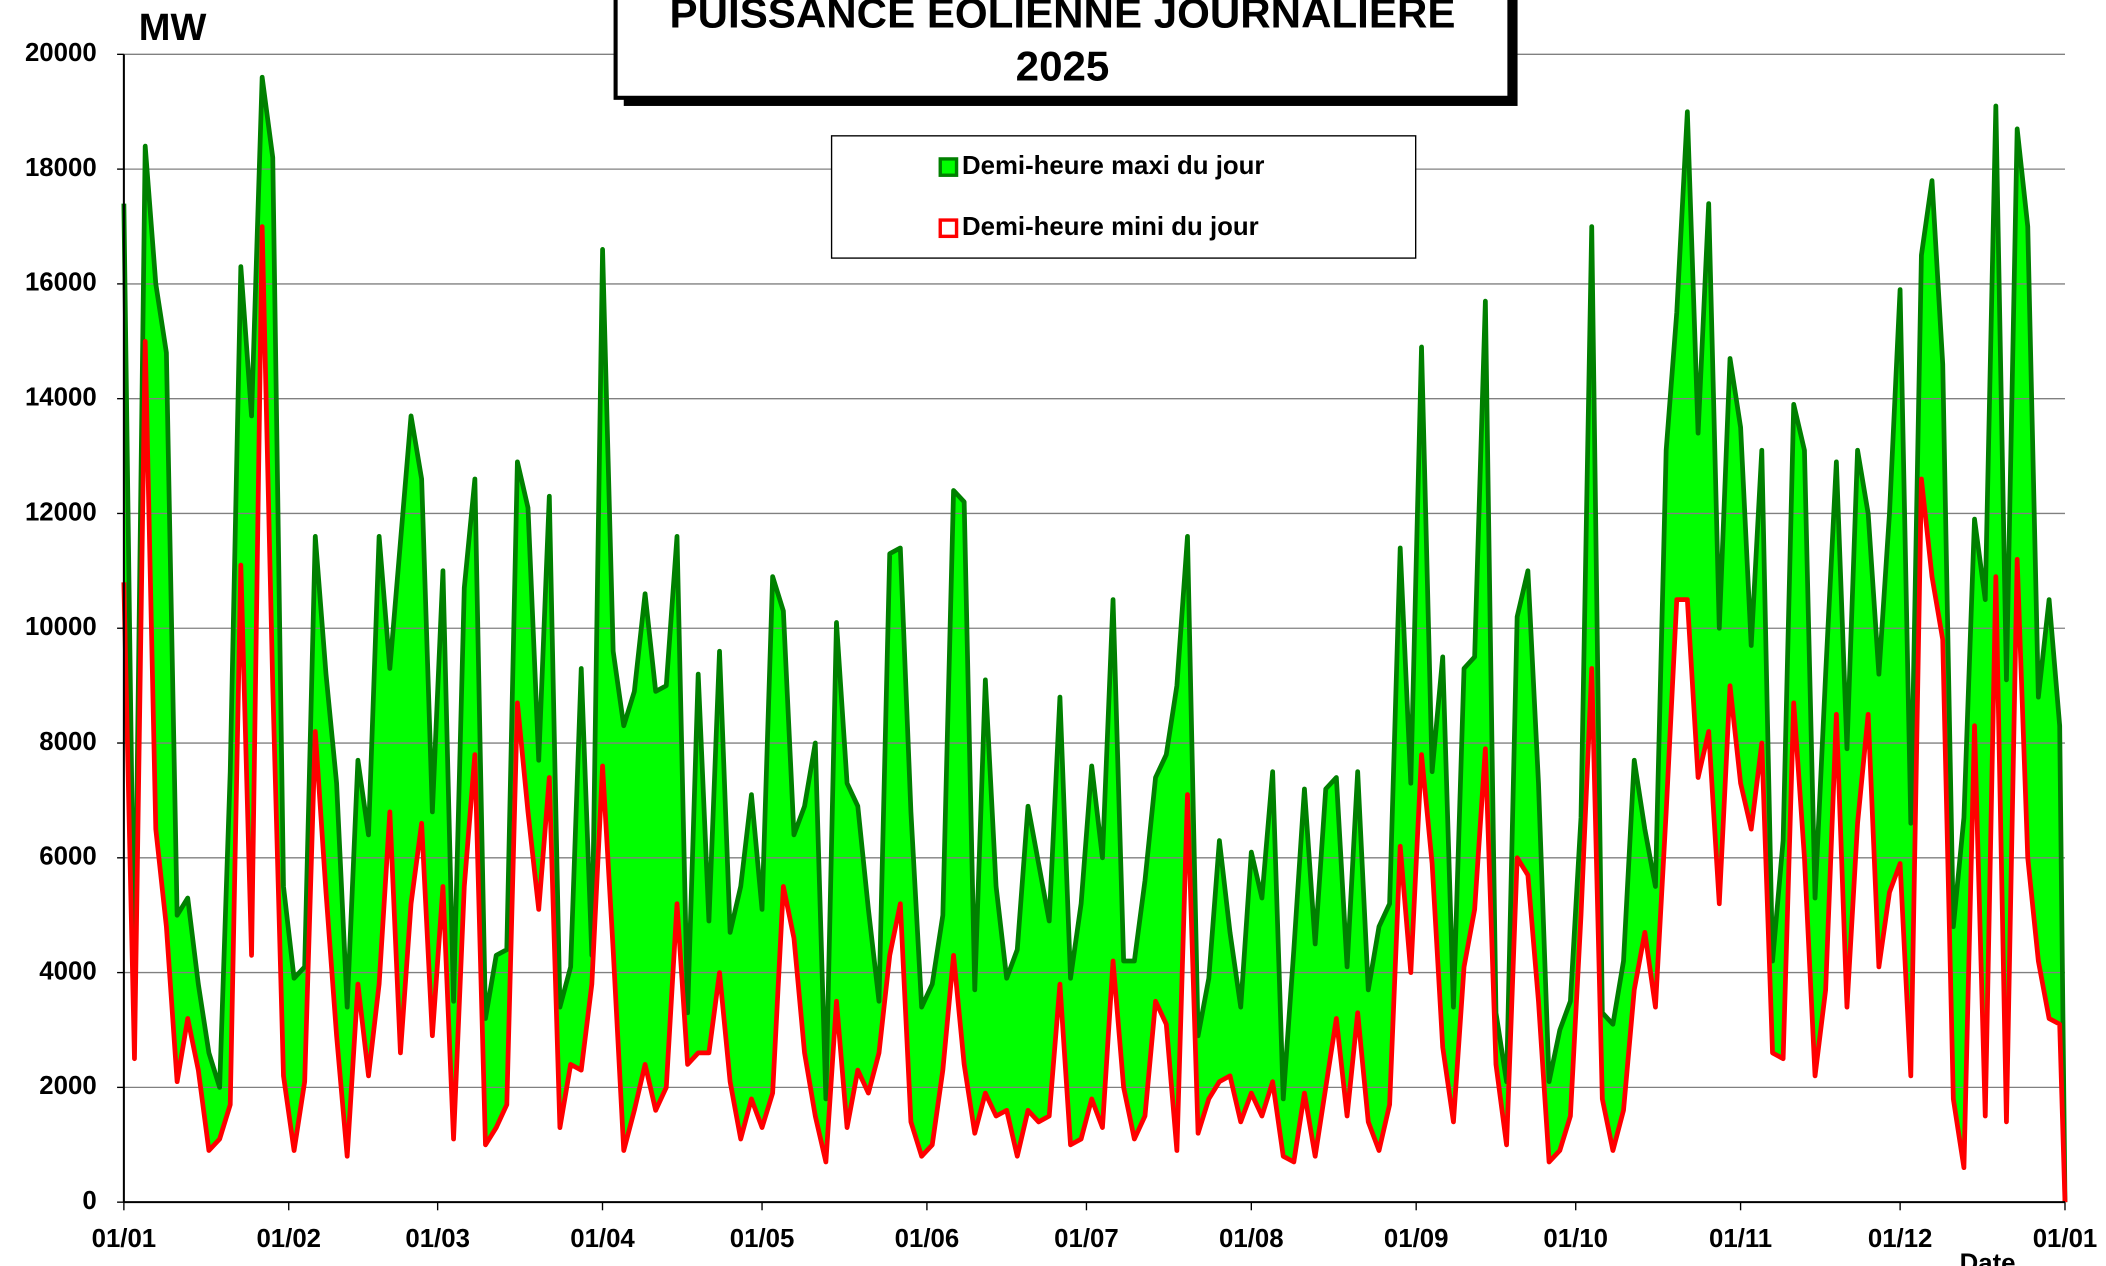  Describe the element at coordinates (89, 1201) in the screenshot. I see `y-tick-label: 0` at that location.